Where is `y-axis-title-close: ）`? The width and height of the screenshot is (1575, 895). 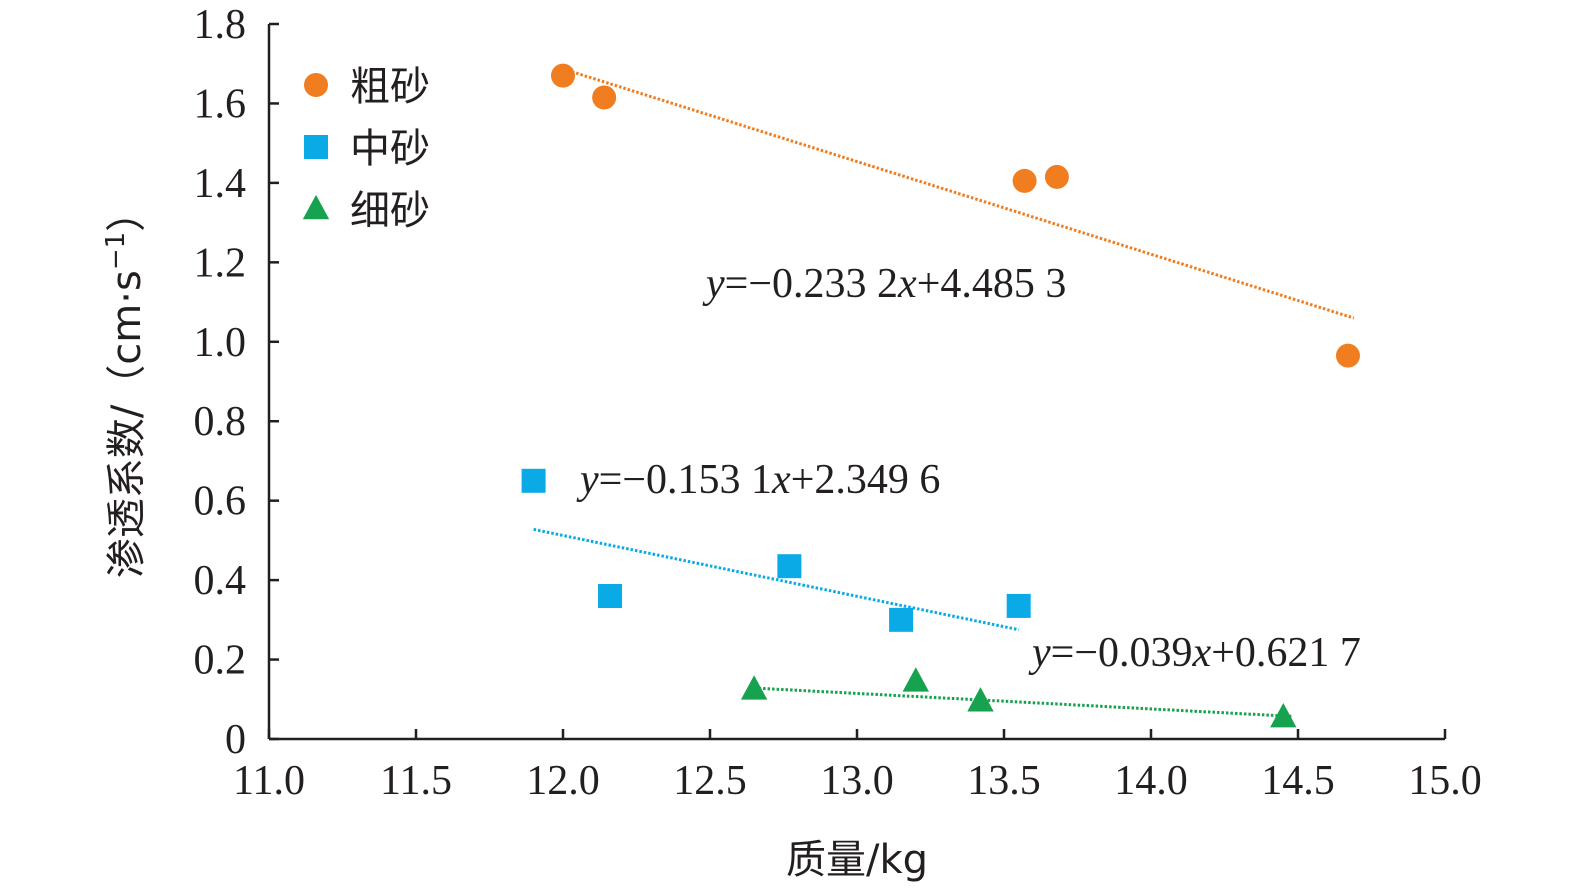
y-axis-title-close: ） is located at coordinates (127, 212).